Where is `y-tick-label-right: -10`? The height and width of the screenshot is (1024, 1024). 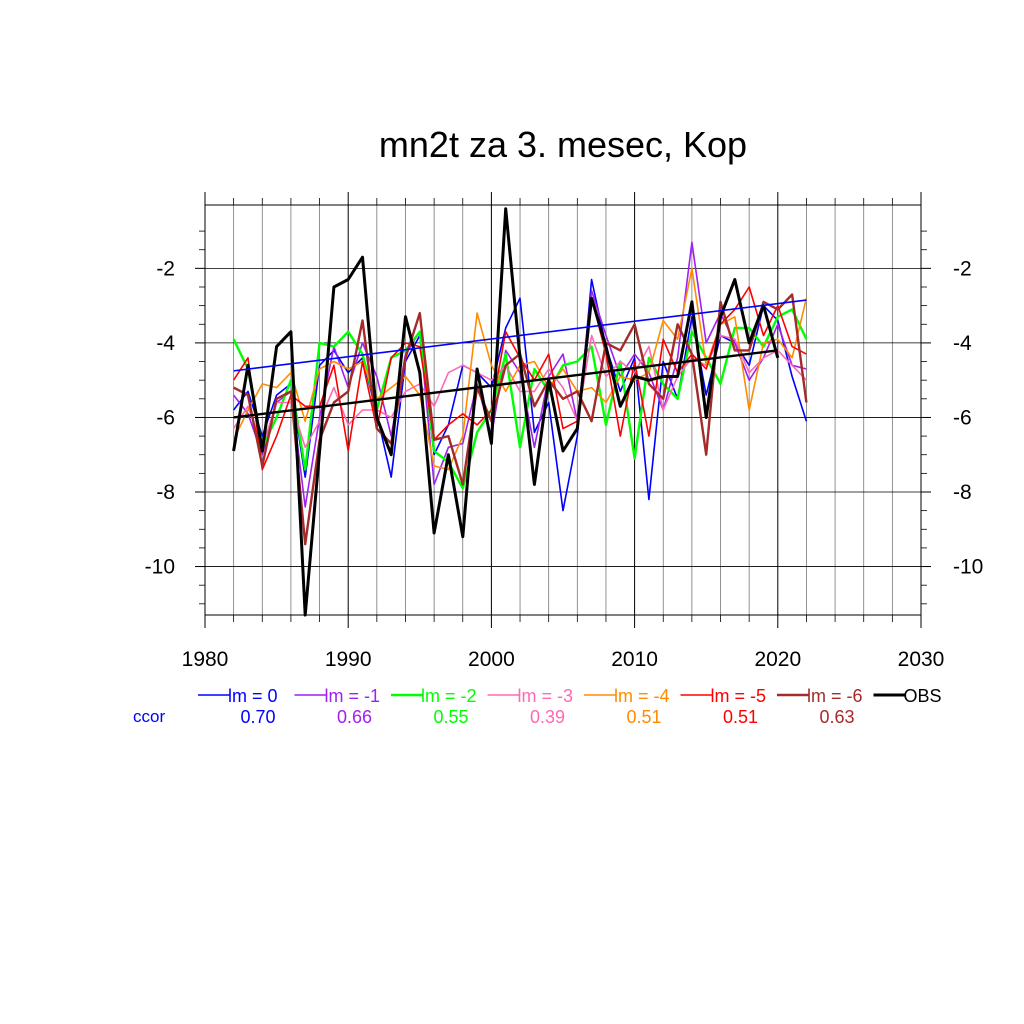 y-tick-label-right: -10 is located at coordinates (968, 567).